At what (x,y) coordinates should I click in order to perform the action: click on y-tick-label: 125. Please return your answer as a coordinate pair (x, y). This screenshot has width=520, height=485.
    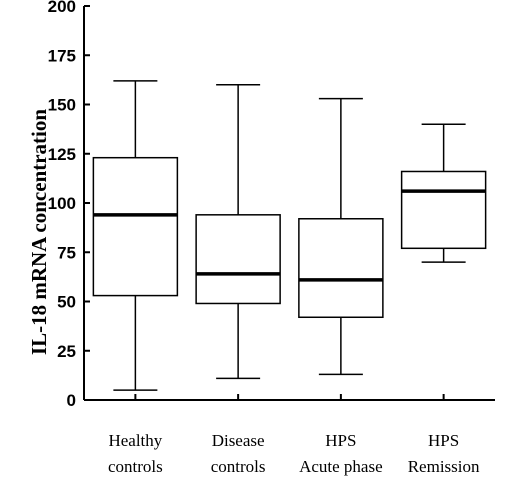
    Looking at the image, I should click on (62, 154).